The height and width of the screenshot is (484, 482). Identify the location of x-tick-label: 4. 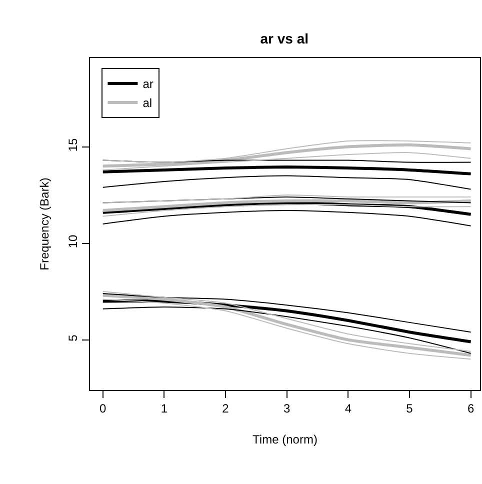
(348, 408).